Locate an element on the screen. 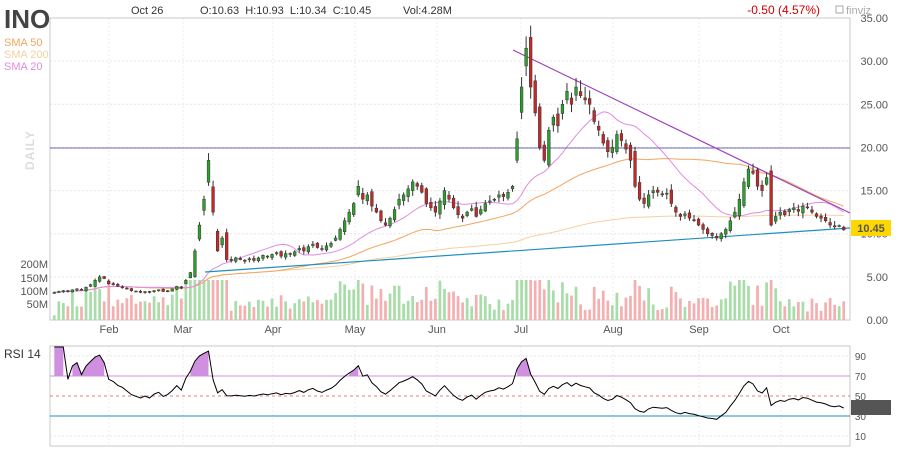 The width and height of the screenshot is (900, 453). price-tick-label: 35.00 is located at coordinates (874, 19).